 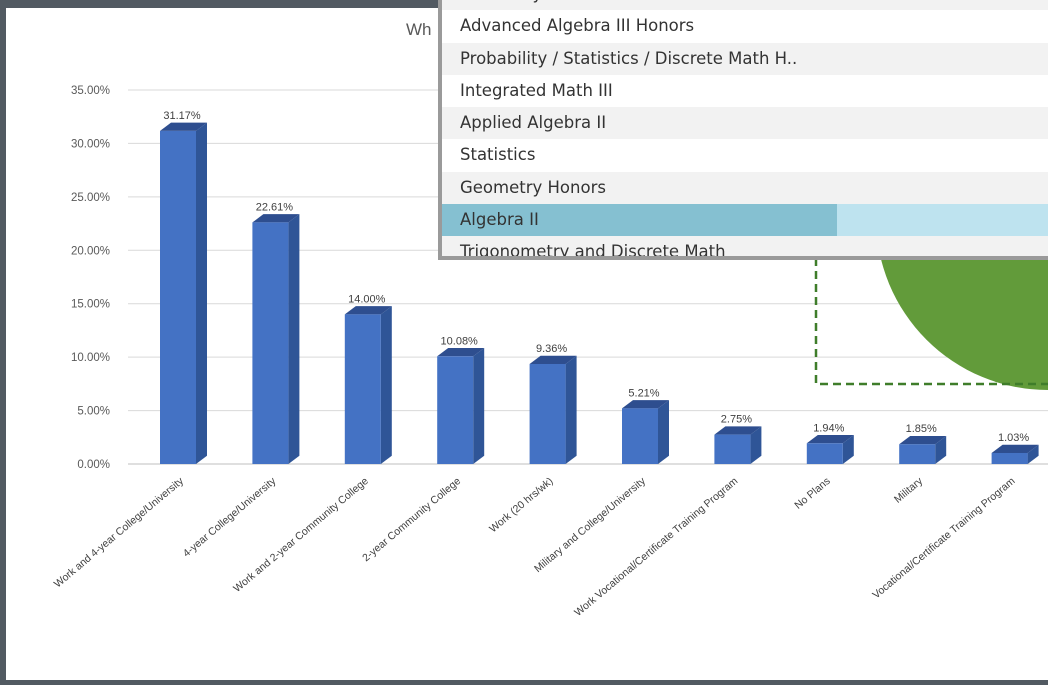 I want to click on data-label: 1.85%, so click(x=921, y=429).